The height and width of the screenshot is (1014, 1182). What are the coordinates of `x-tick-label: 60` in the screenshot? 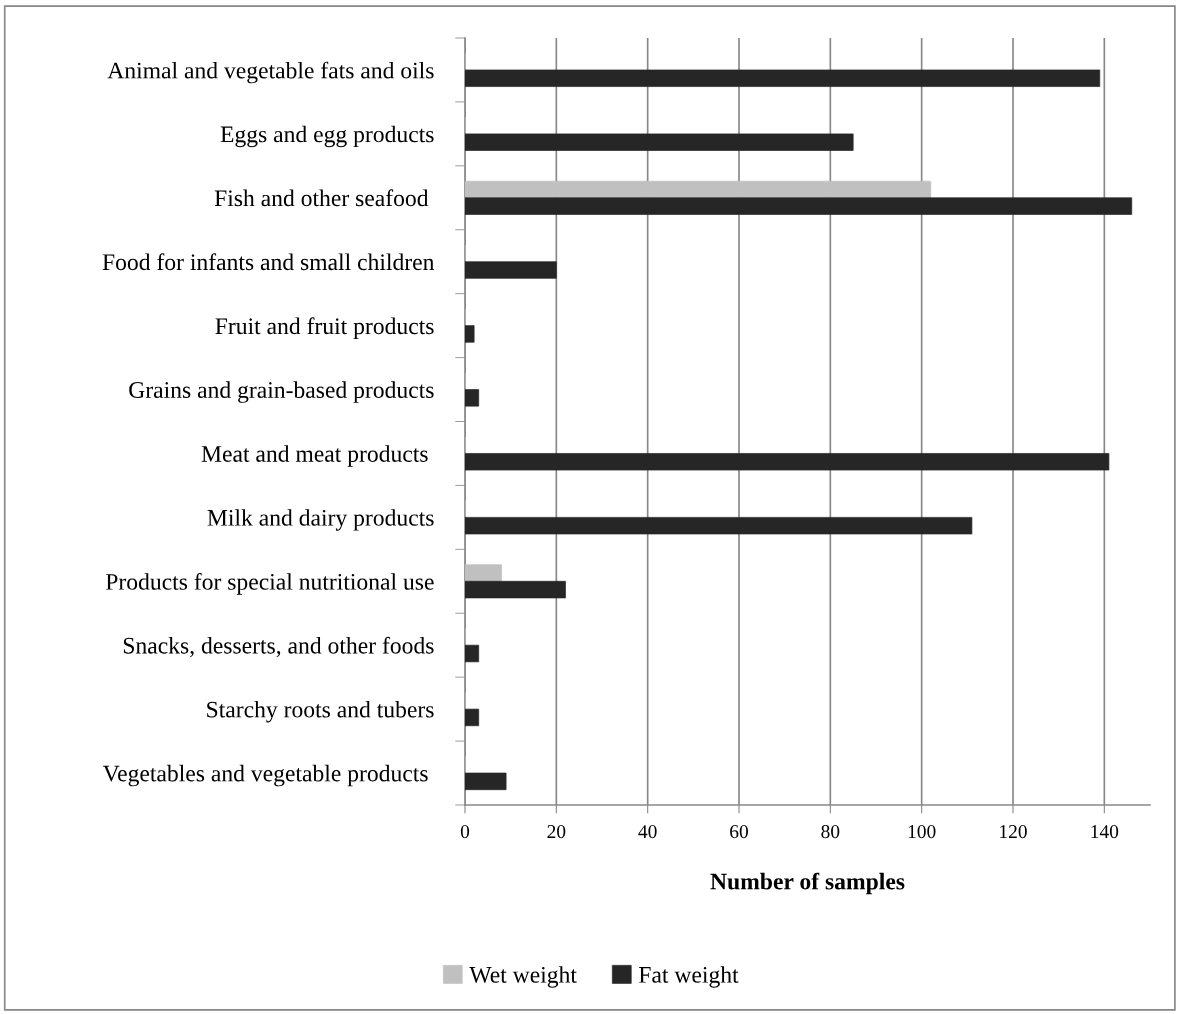 It's located at (739, 832).